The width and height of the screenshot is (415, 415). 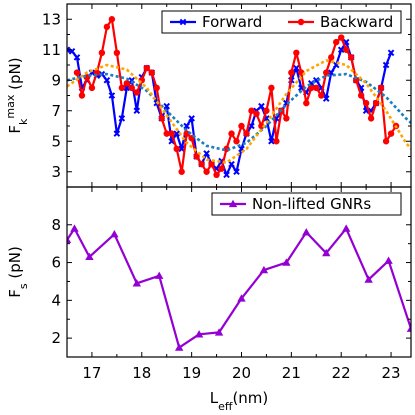 What do you see at coordinates (56, 225) in the screenshot?
I see `y-tick-label: 8` at bounding box center [56, 225].